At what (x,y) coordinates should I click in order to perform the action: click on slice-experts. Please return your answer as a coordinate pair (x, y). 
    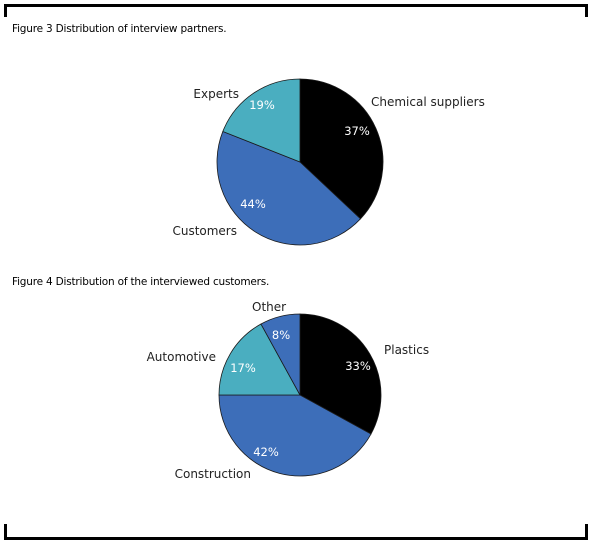
    Looking at the image, I should click on (261, 120).